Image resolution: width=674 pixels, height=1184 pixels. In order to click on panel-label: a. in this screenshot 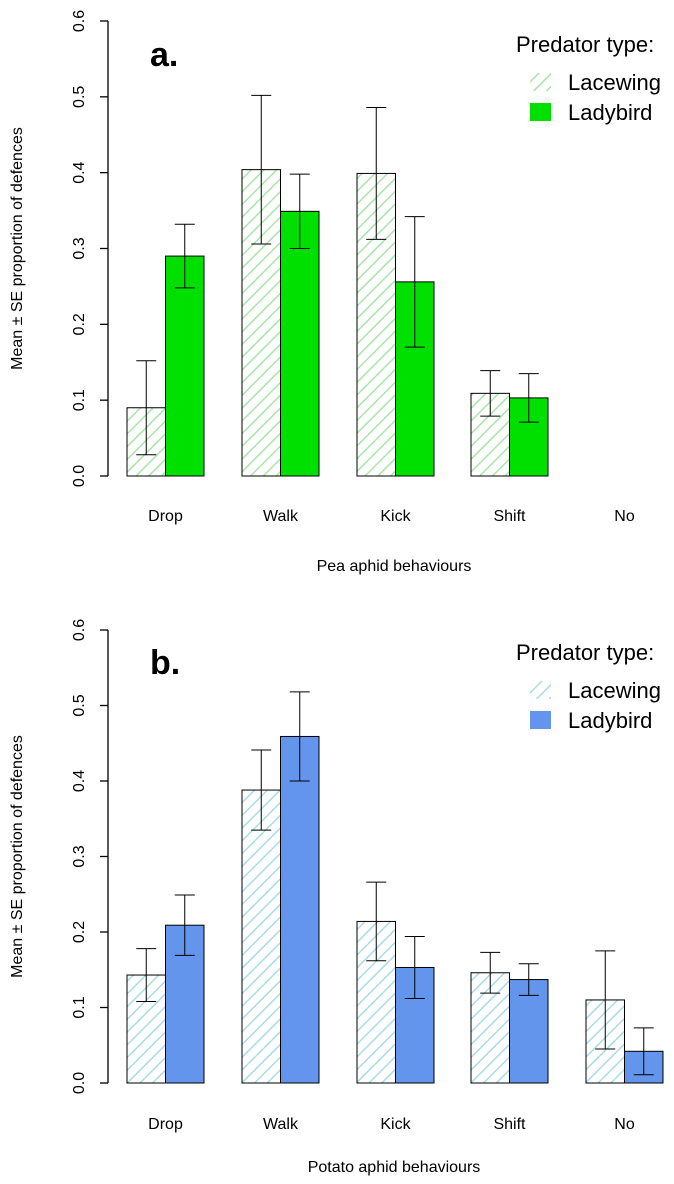, I will do `click(164, 55)`.